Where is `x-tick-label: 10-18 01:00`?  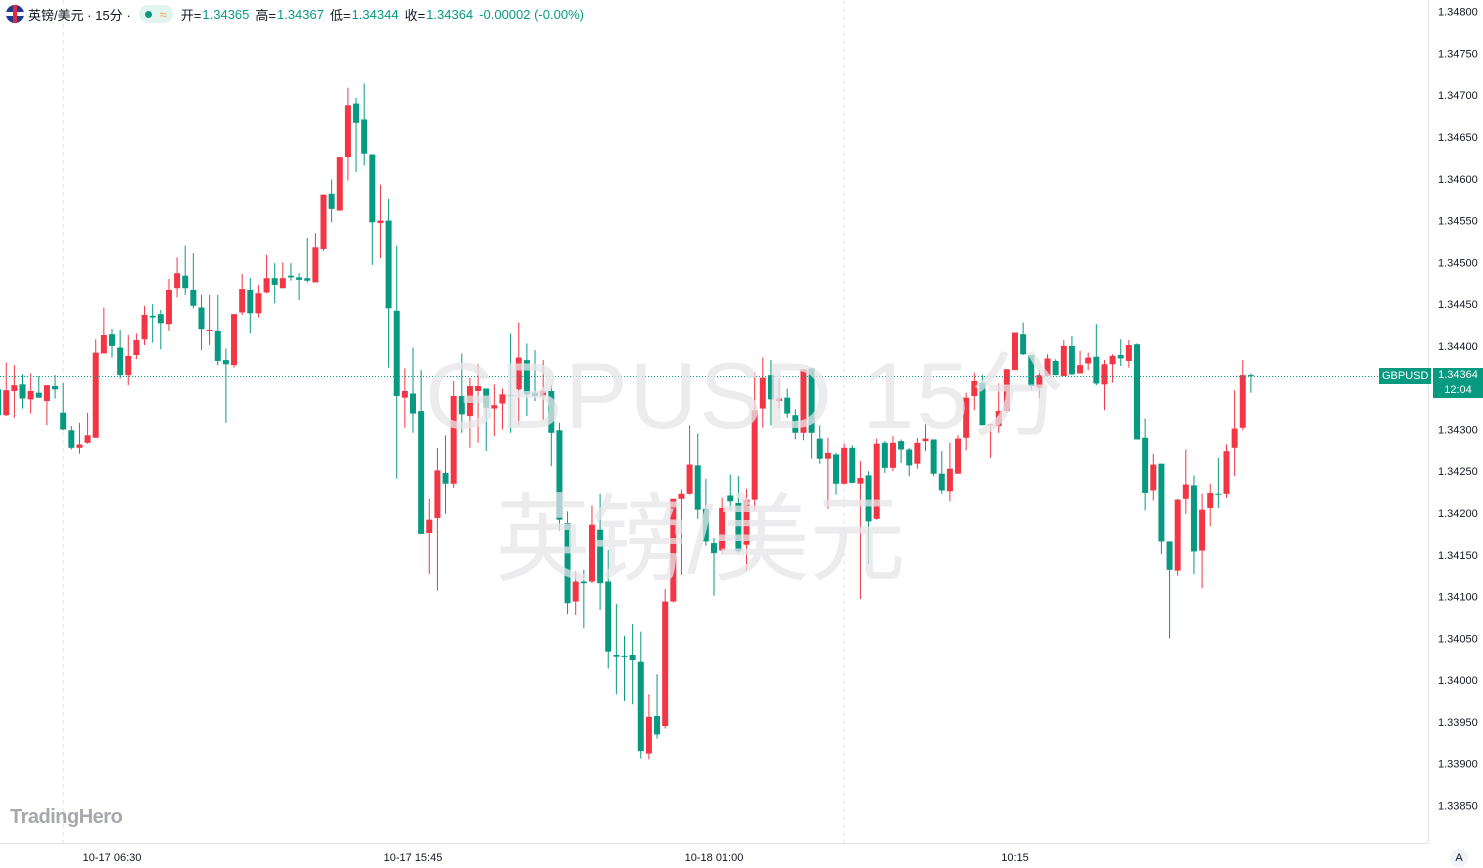 x-tick-label: 10-18 01:00 is located at coordinates (714, 858).